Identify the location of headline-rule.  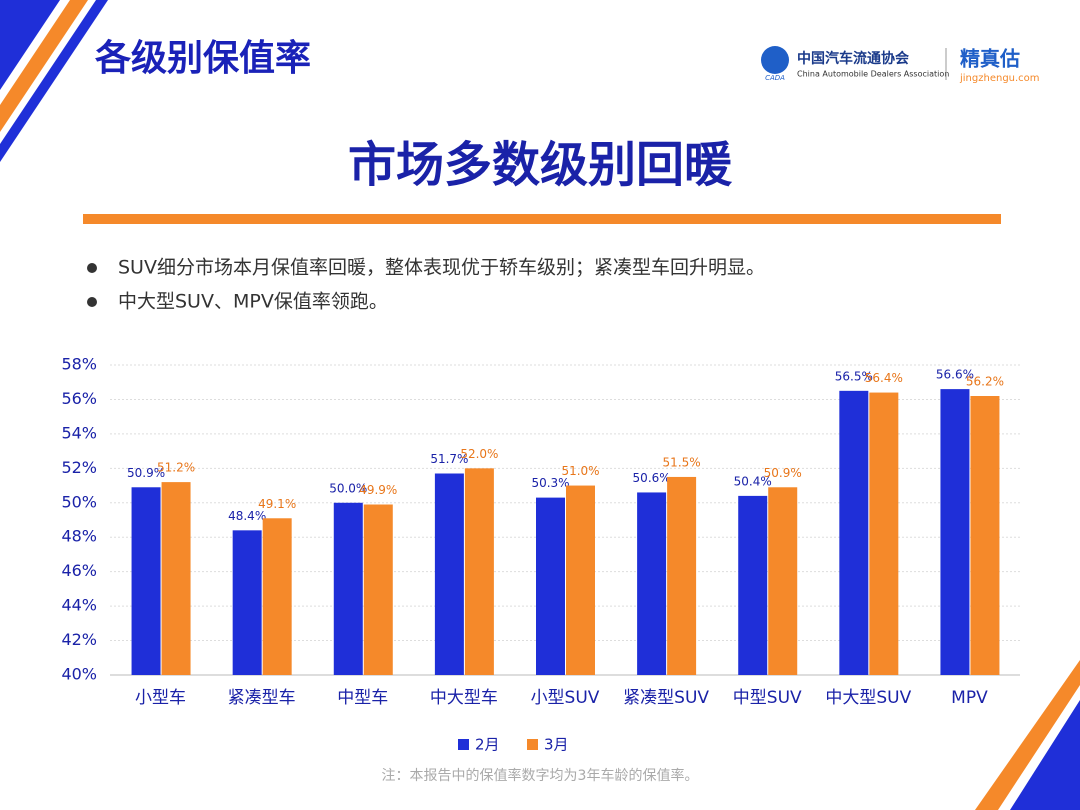
(542, 219).